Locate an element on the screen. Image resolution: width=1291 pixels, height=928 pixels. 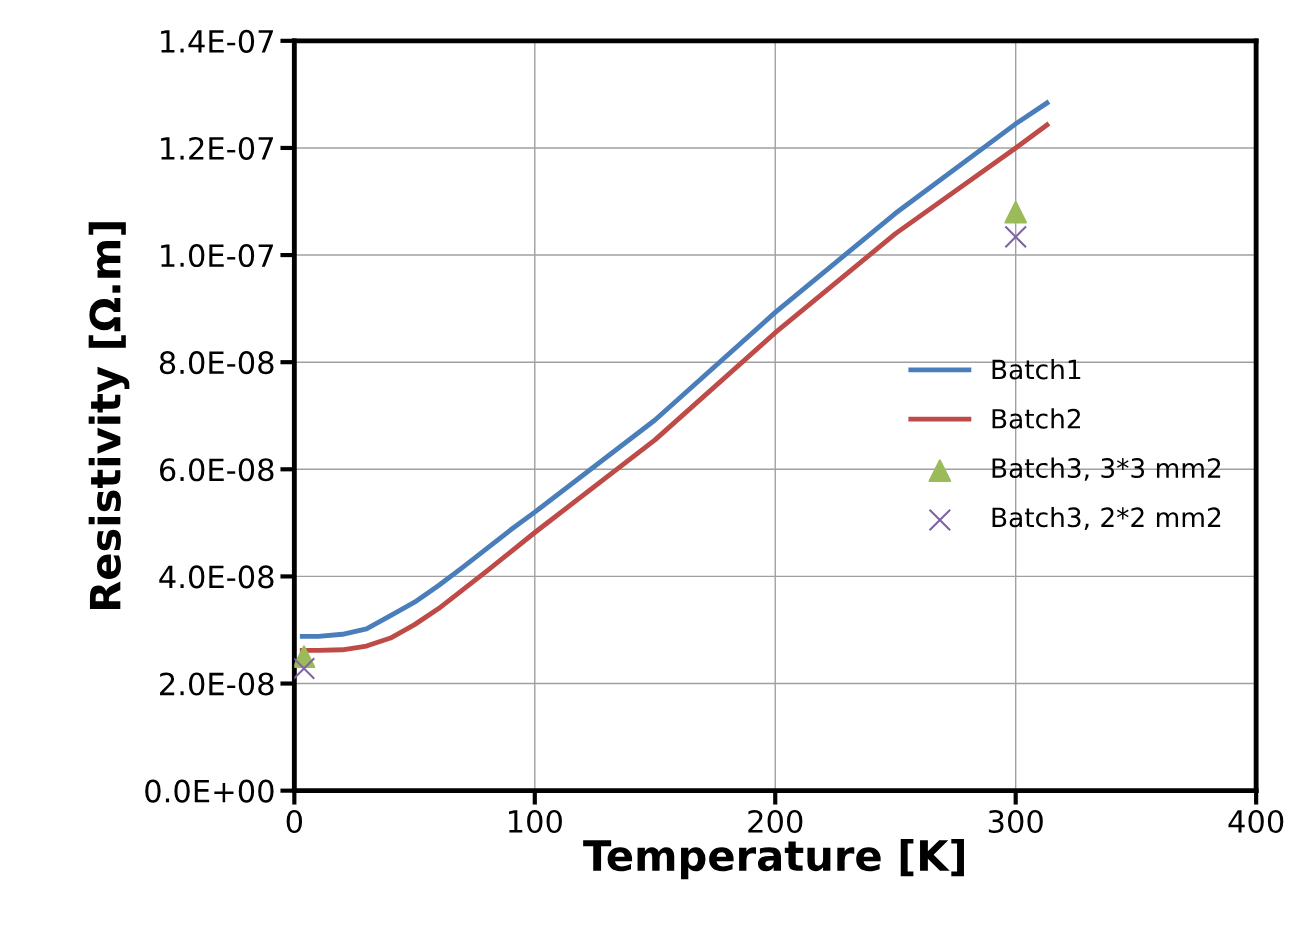
x-tick-label: 200 is located at coordinates (775, 821).